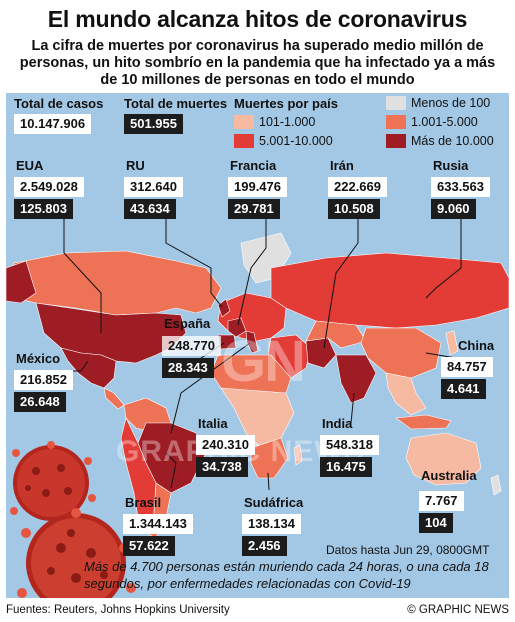 The image size is (515, 622). I want to click on italy-shape, so click(252, 342).